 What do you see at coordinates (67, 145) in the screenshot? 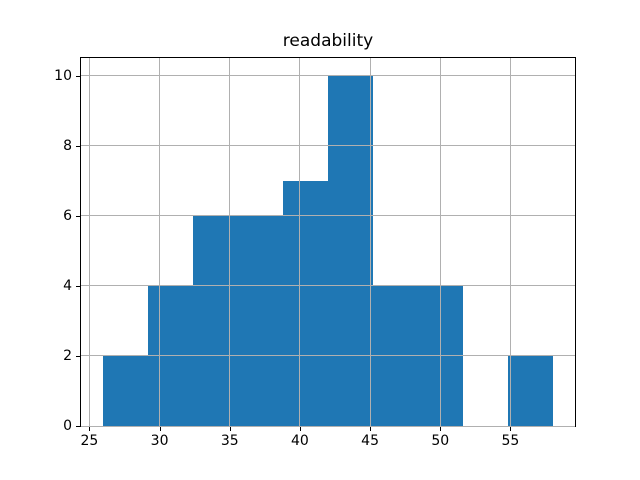
I see `y-tick-label: 8` at bounding box center [67, 145].